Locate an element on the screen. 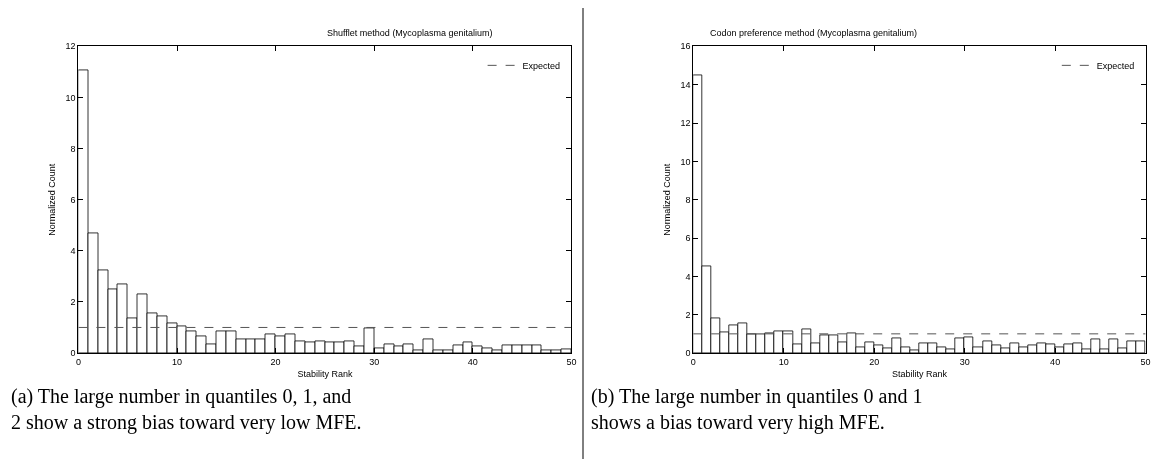  text: (b) The large number in quantiles 0 and 1 shows a bias toward very high MFE. is located at coordinates (757, 409).